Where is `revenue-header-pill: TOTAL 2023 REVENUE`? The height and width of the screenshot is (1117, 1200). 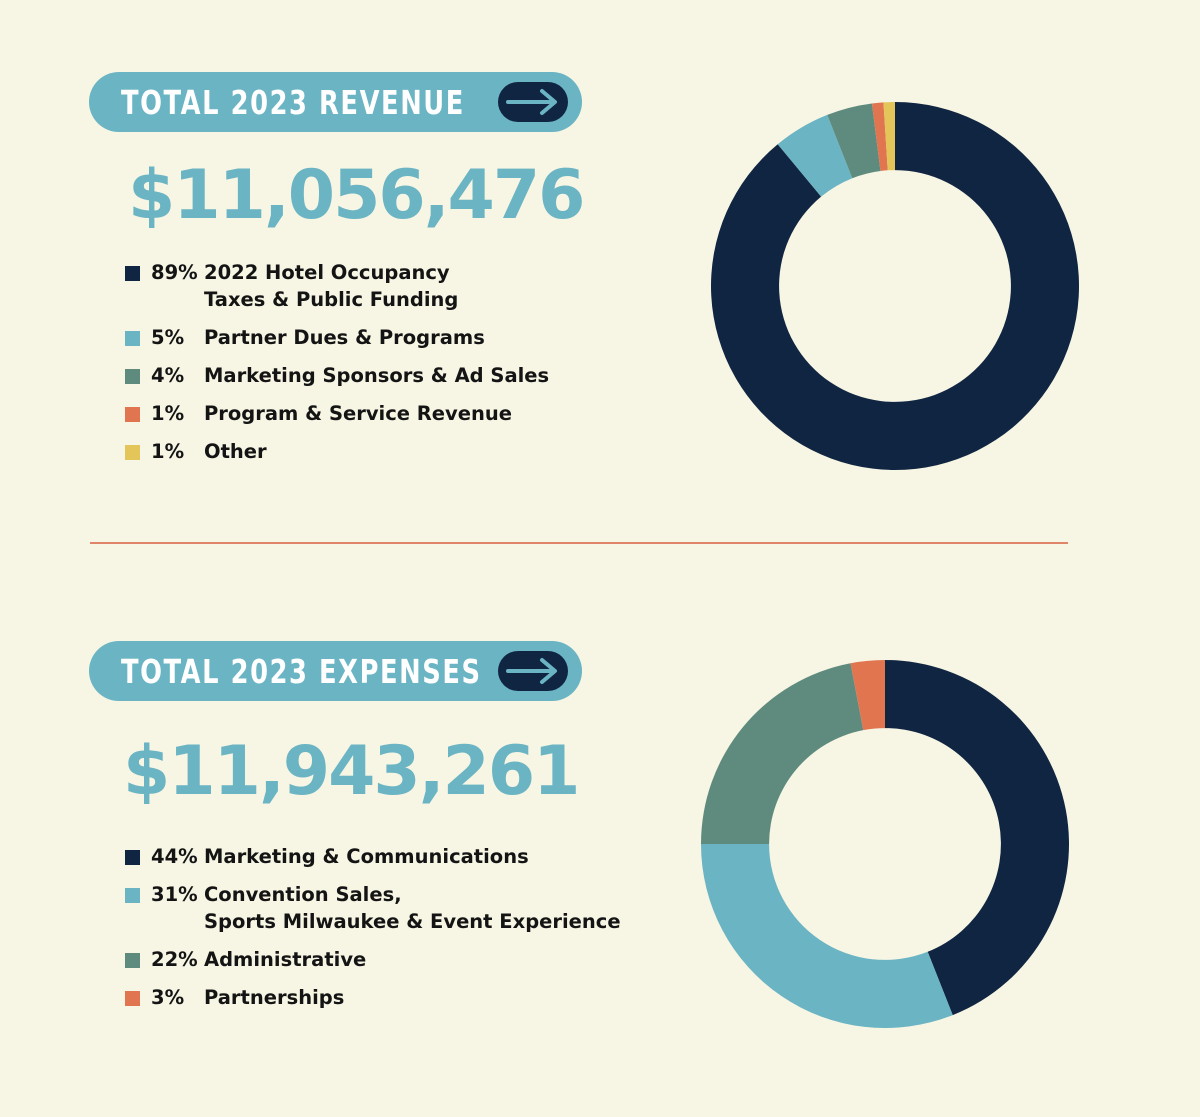 revenue-header-pill: TOTAL 2023 REVENUE is located at coordinates (335, 102).